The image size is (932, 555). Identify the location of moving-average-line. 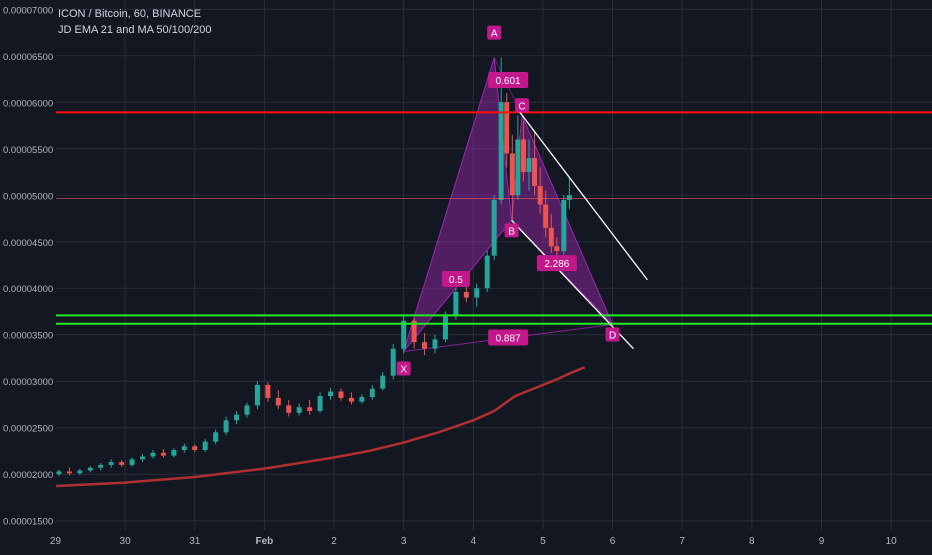
(318, 427).